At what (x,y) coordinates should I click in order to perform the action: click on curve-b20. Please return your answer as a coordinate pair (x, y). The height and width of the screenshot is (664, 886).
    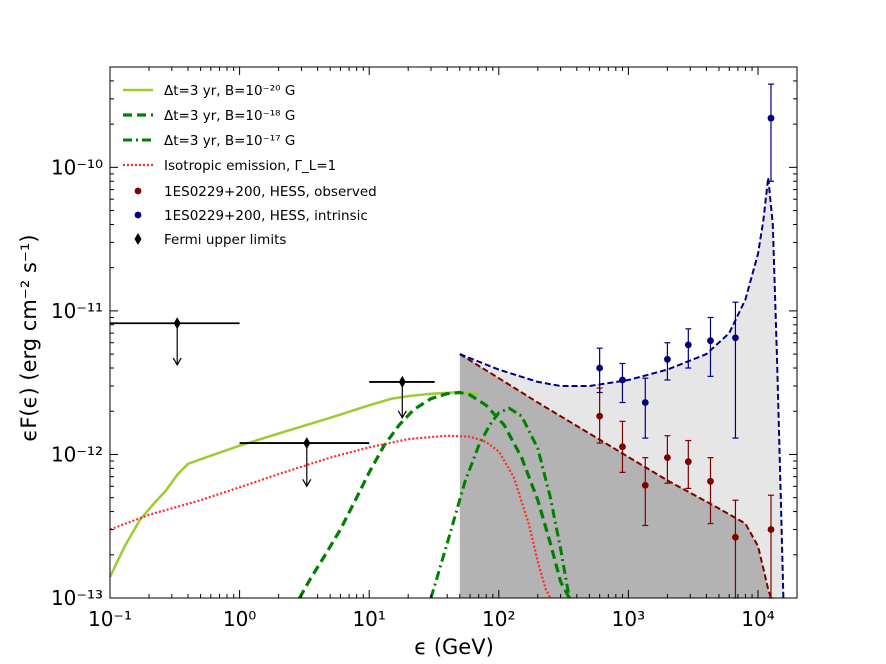
    Looking at the image, I should click on (293, 484).